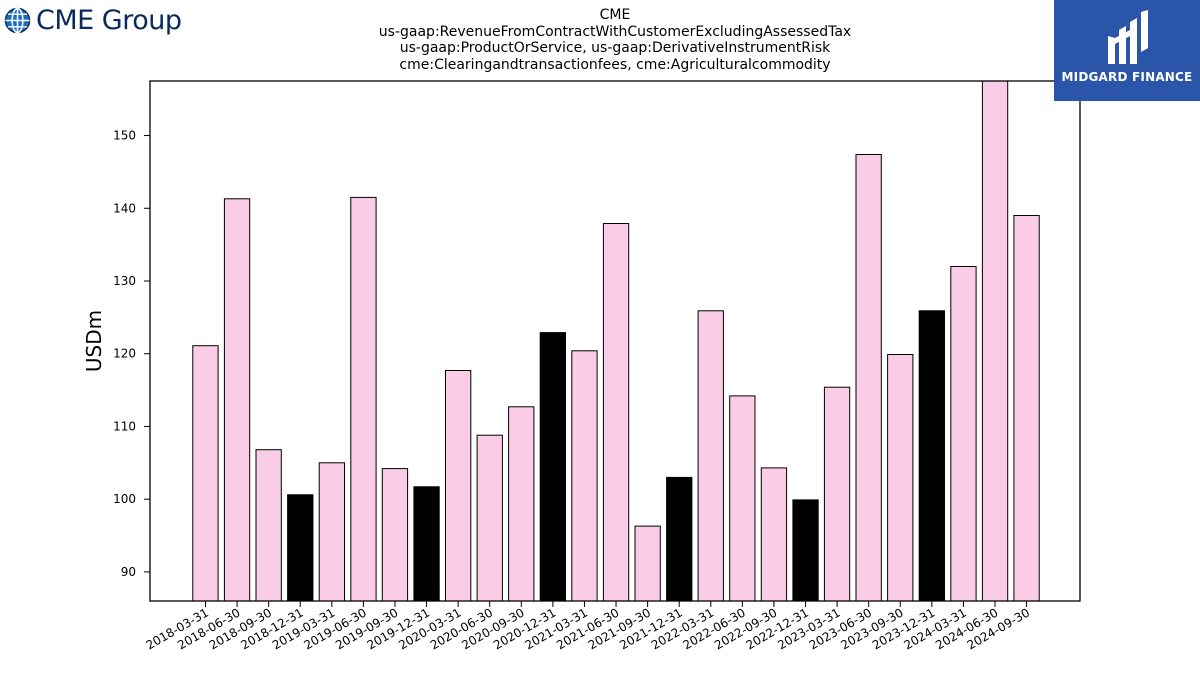 The image size is (1200, 675). Describe the element at coordinates (124, 208) in the screenshot. I see `y-tick-label: 140` at that location.